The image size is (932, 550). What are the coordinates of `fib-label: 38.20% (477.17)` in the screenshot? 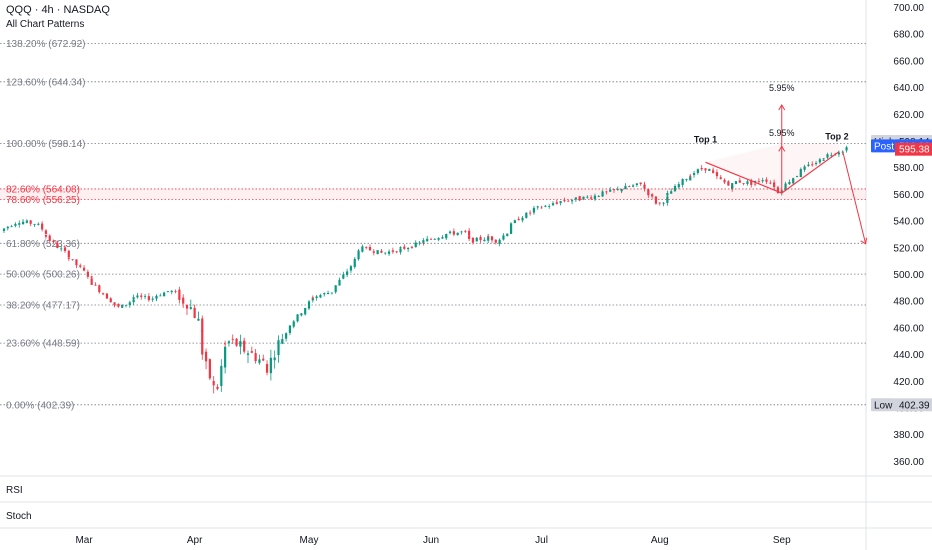 It's located at (43, 305).